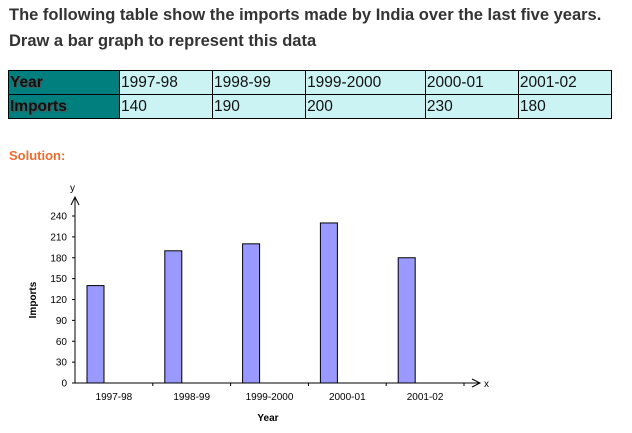 This screenshot has width=632, height=433. I want to click on x-axis-arrow, so click(476, 383).